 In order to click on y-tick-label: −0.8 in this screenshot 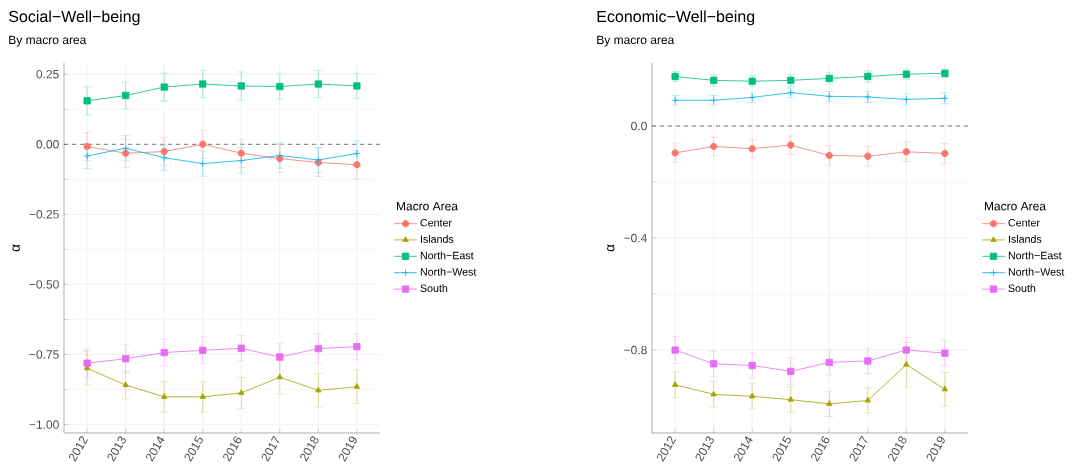, I will do `click(635, 350)`.